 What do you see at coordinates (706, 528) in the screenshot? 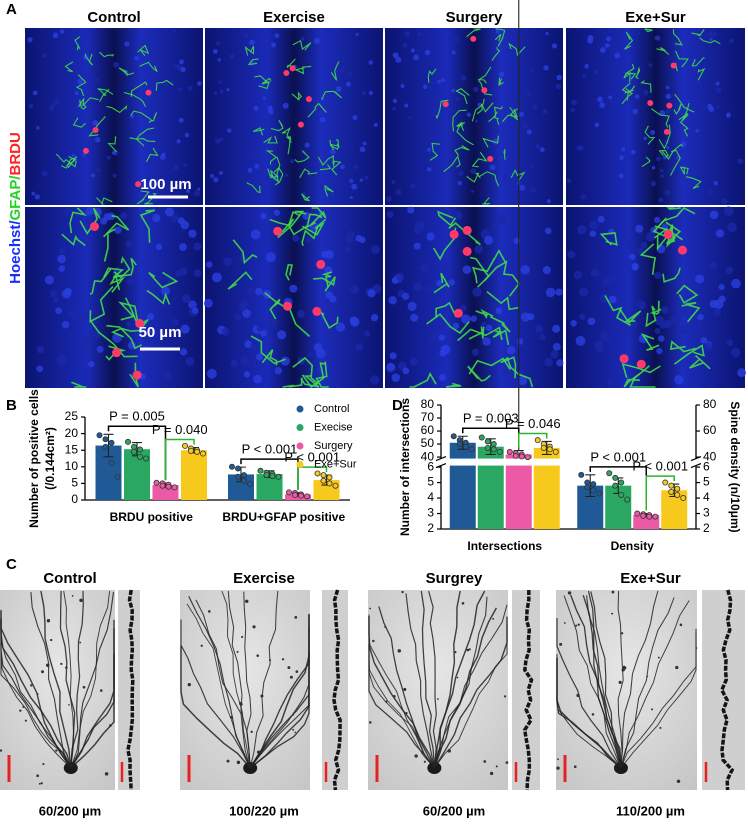
I see `y-tick-label: 2` at bounding box center [706, 528].